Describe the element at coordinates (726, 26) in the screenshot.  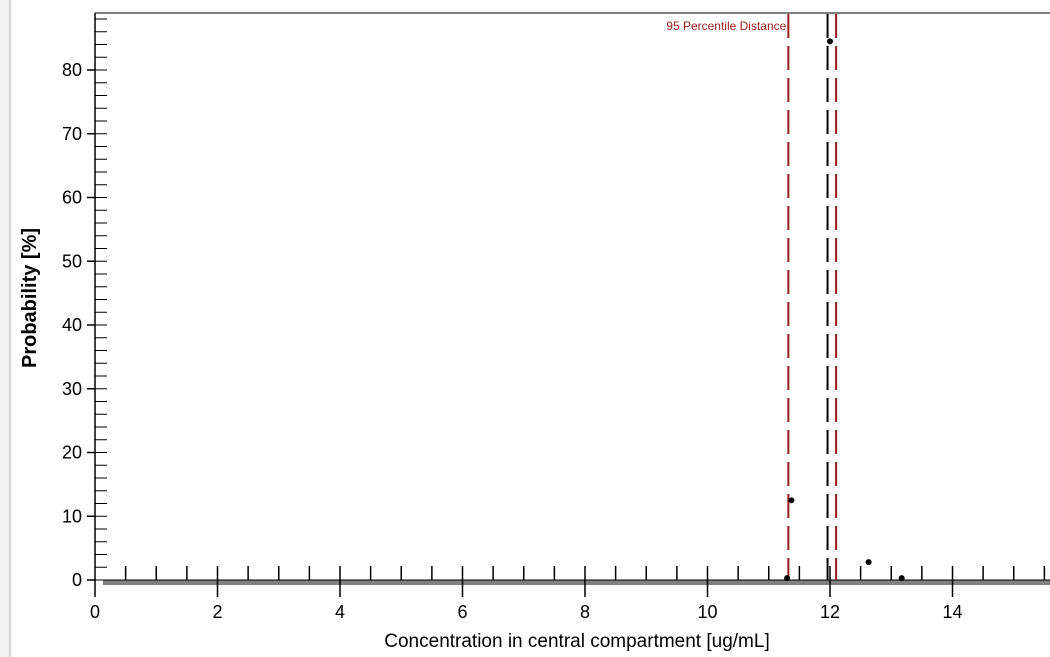
I see `percentile-annotation: 95 Percentile Distance` at that location.